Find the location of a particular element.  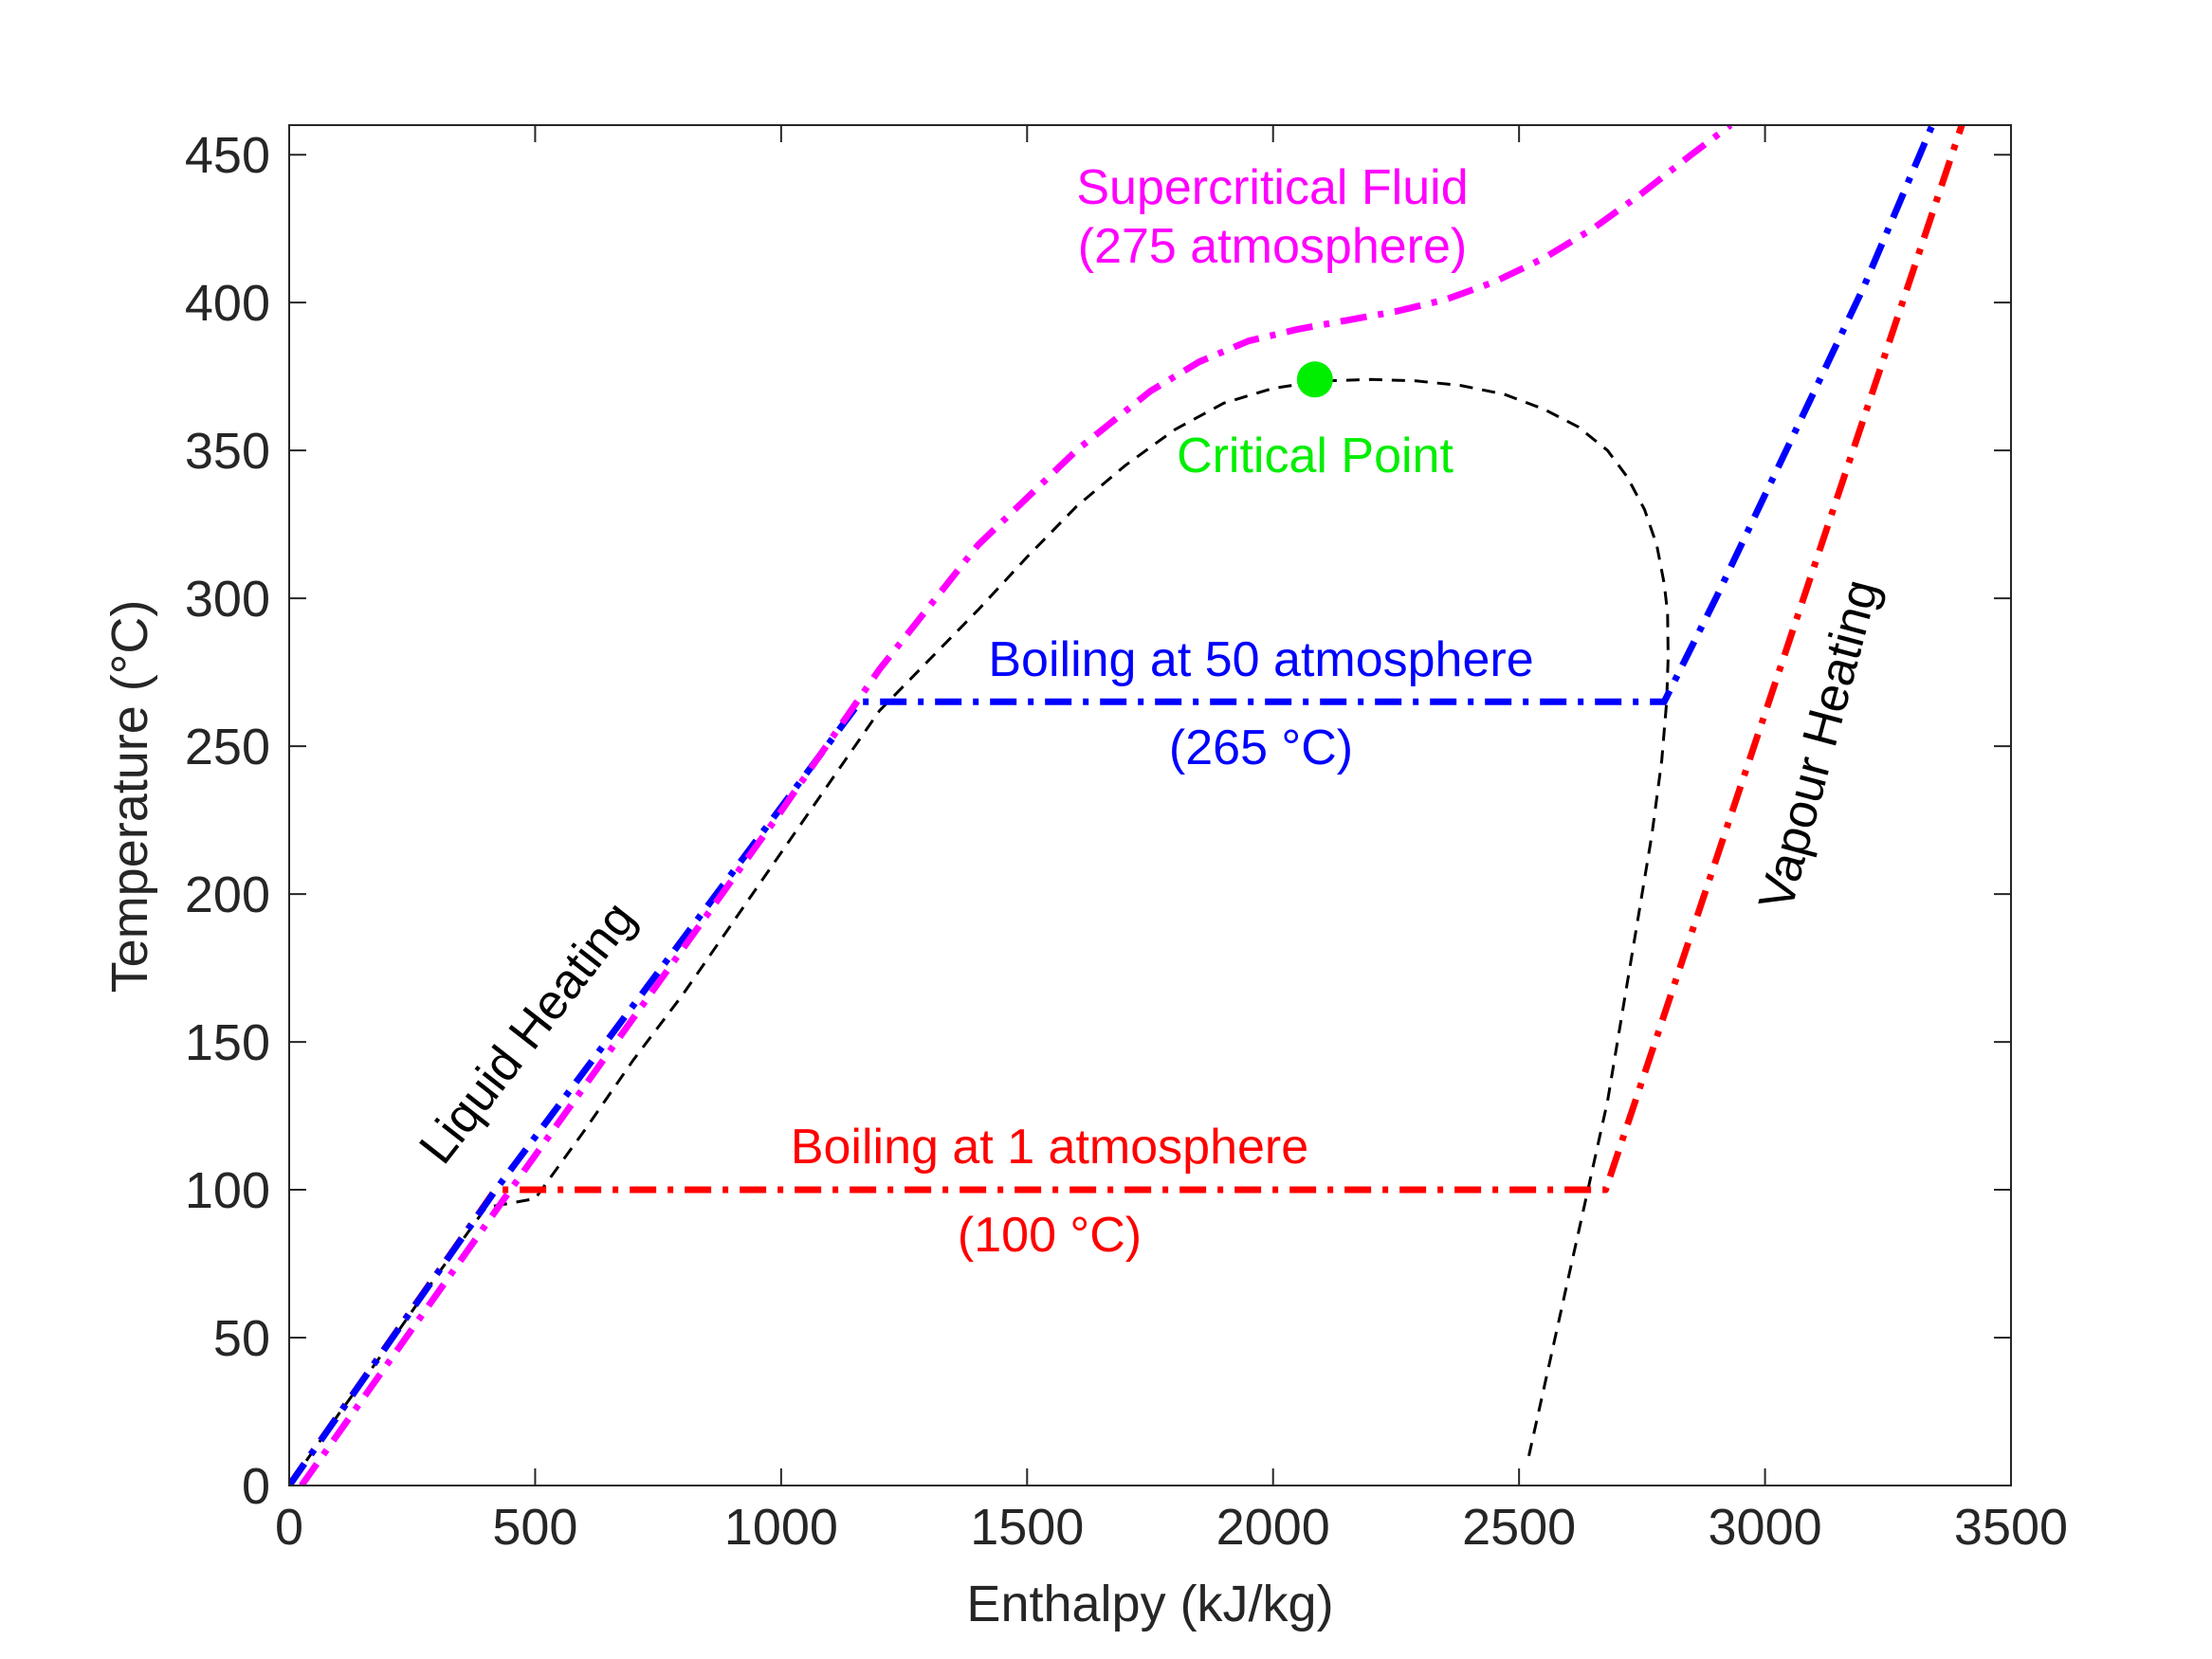

annot-supercritical-line2: (275 atmosphere) is located at coordinates (1272, 246).